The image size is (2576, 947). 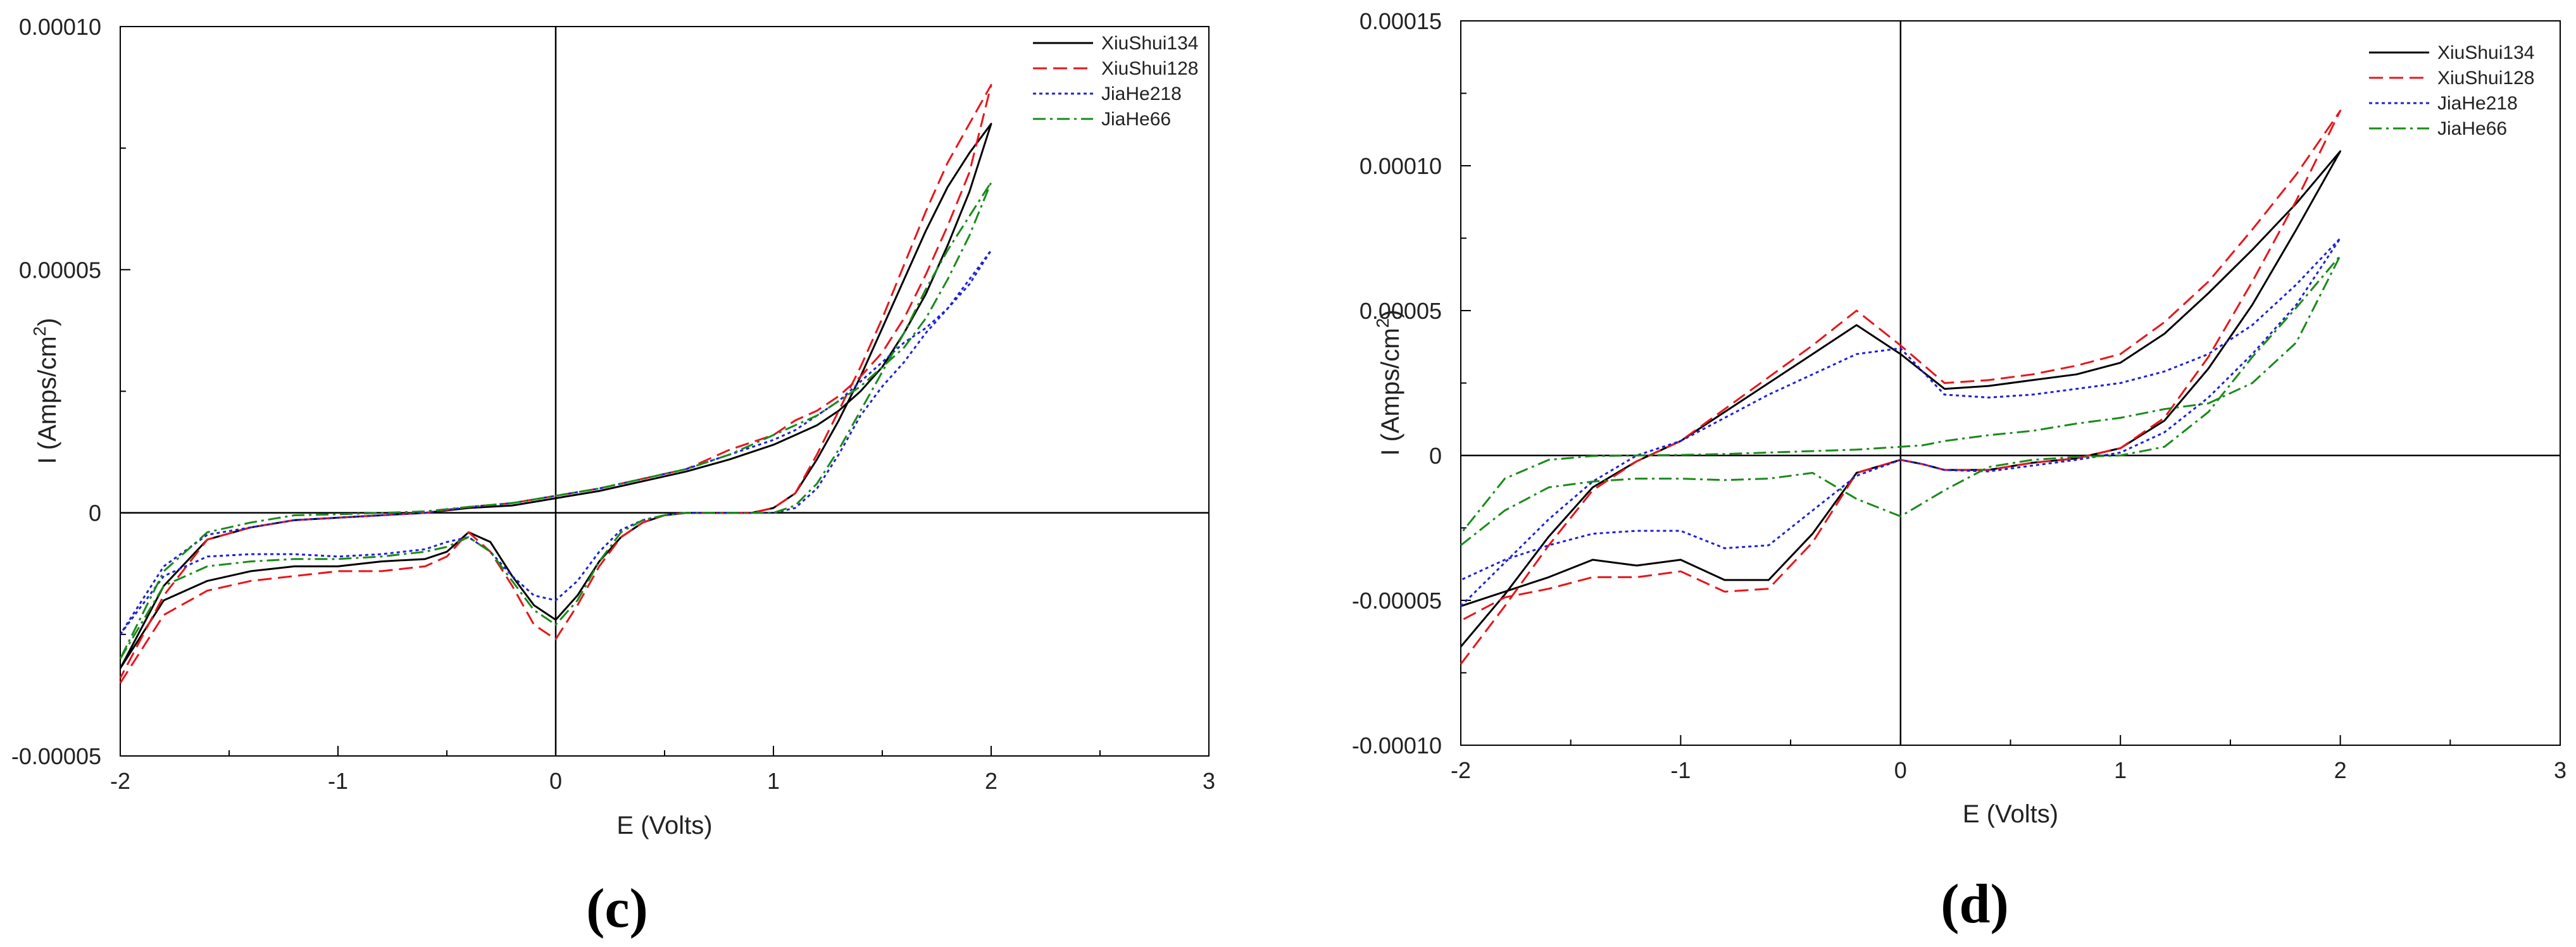 I want to click on y-tick-label: 0.00015, so click(x=1401, y=21).